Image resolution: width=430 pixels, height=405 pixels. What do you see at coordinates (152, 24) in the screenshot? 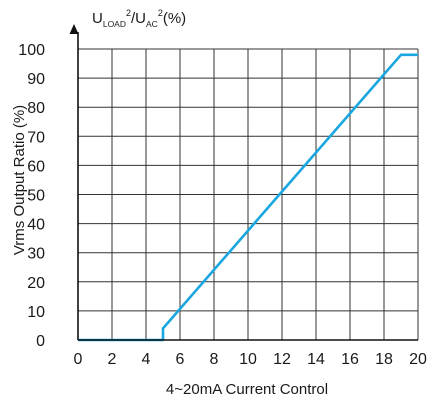
I see `title-sub-2: AC` at bounding box center [152, 24].